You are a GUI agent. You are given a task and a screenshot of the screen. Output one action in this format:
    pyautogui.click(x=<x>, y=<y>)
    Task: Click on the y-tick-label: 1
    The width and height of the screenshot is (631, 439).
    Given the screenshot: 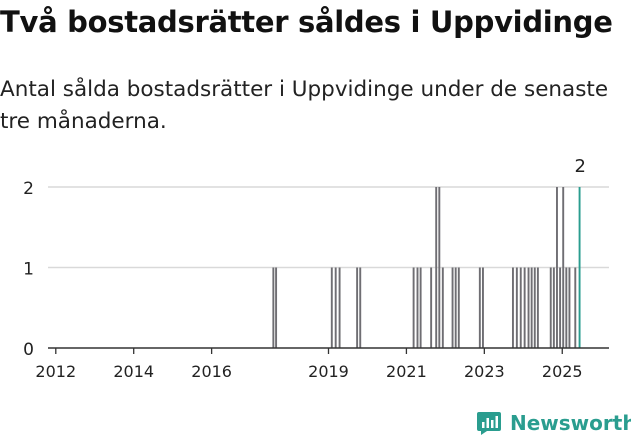 What is the action you would take?
    pyautogui.click(x=28, y=270)
    